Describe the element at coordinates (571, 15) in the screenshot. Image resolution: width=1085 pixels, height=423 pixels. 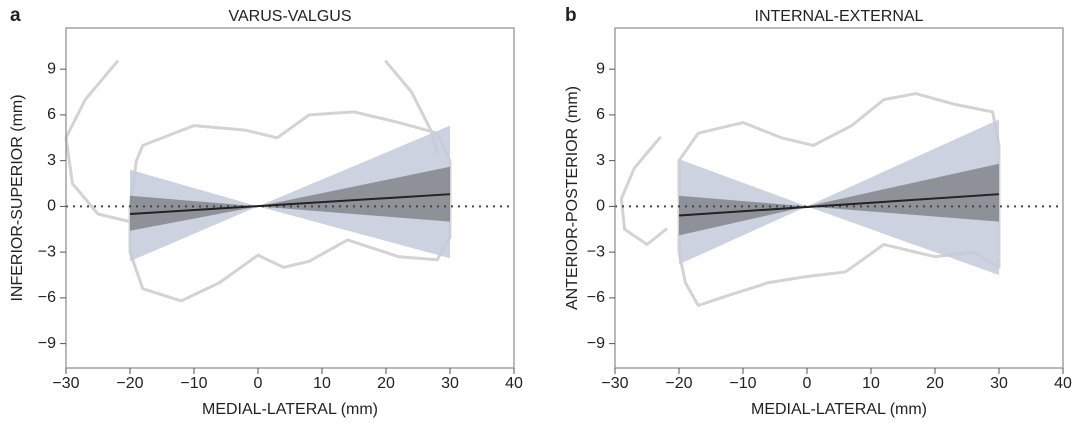
I see `panel-label: b` at that location.